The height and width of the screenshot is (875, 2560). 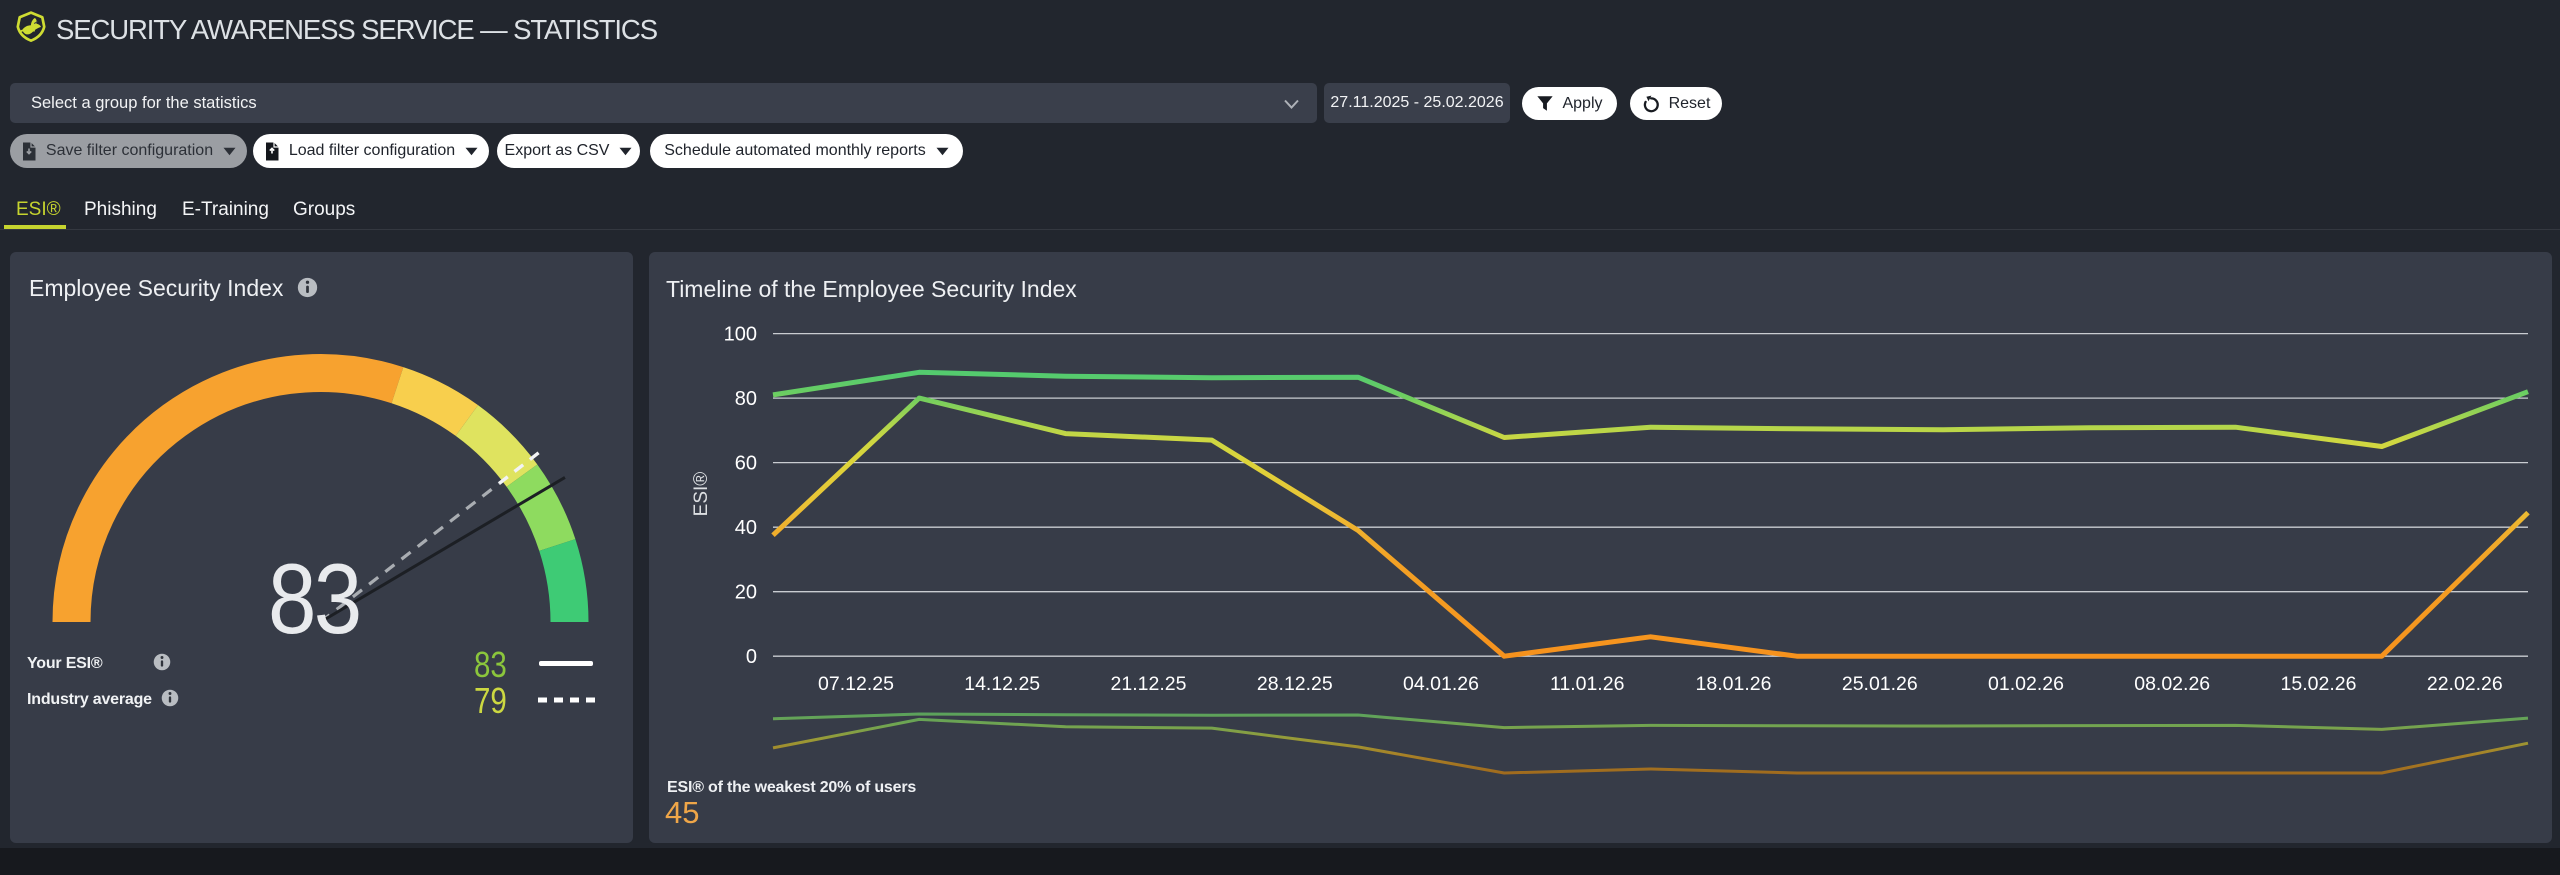 What do you see at coordinates (746, 464) in the screenshot?
I see `svg-text: 60` at bounding box center [746, 464].